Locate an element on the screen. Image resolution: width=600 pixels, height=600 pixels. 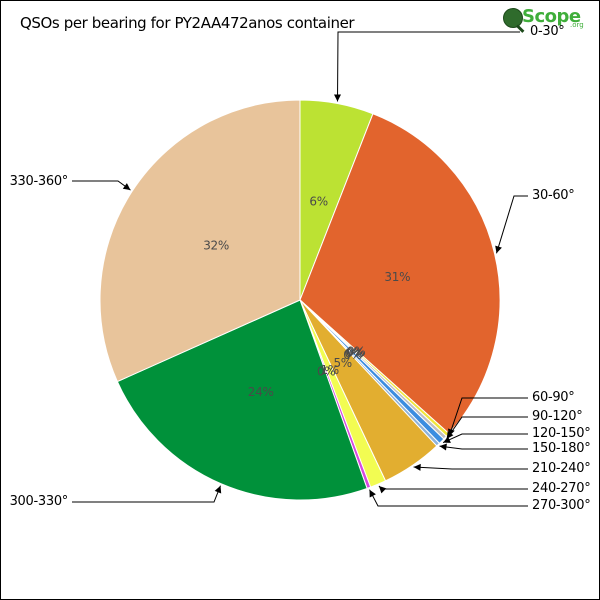
qrzscope-logo: Scope .org is located at coordinates (543, 19).